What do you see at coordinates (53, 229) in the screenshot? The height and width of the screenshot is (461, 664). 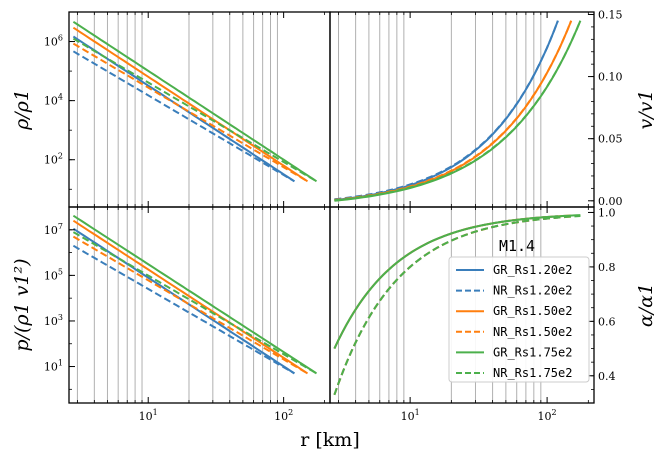 I see `y-tick-label: 10⁷` at bounding box center [53, 229].